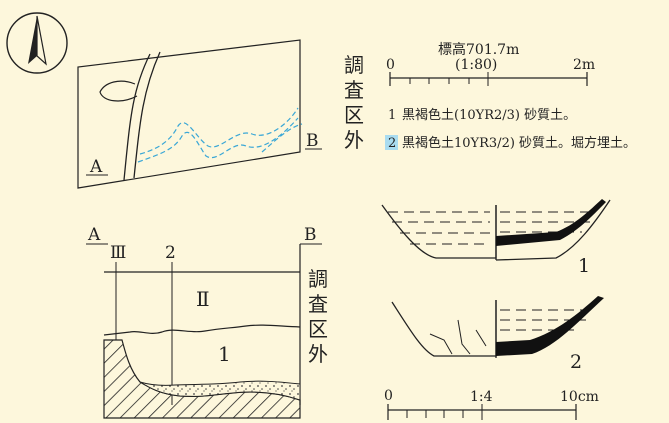  I want to click on section-out-char-2: 査, so click(318, 304).